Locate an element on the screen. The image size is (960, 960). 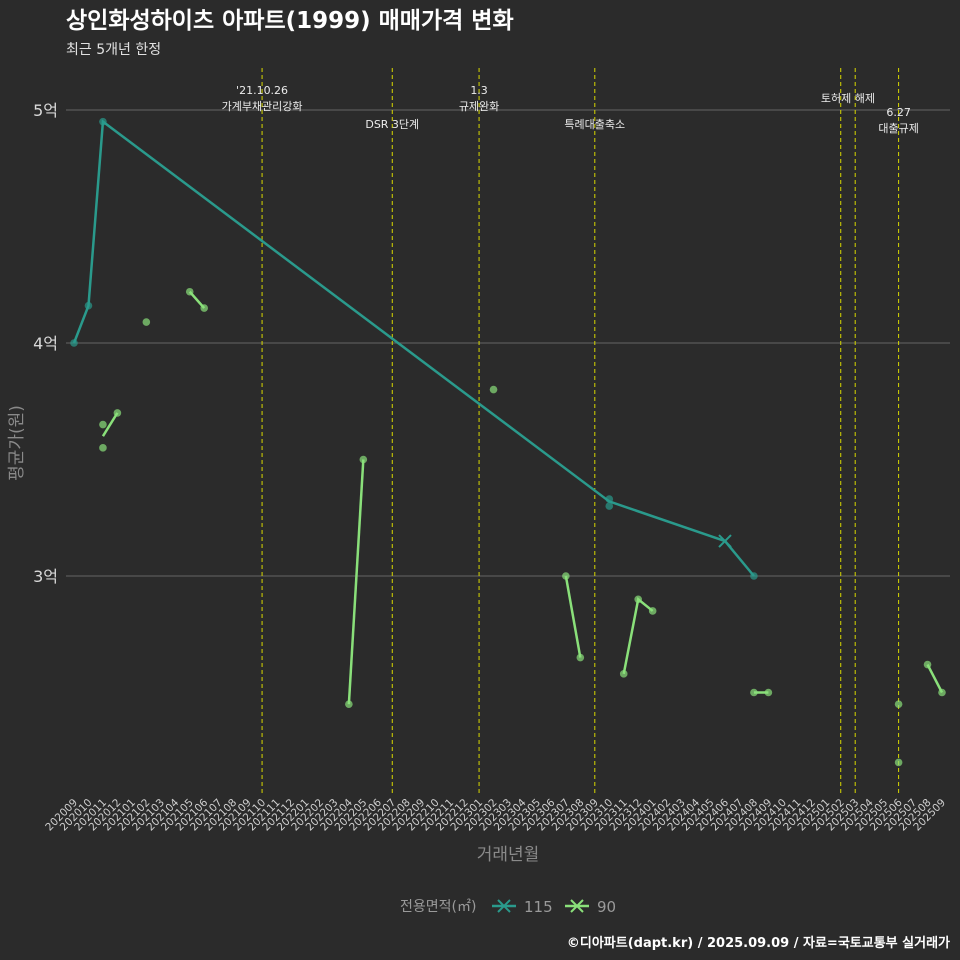
event-label: '21.10.26 is located at coordinates (262, 90).